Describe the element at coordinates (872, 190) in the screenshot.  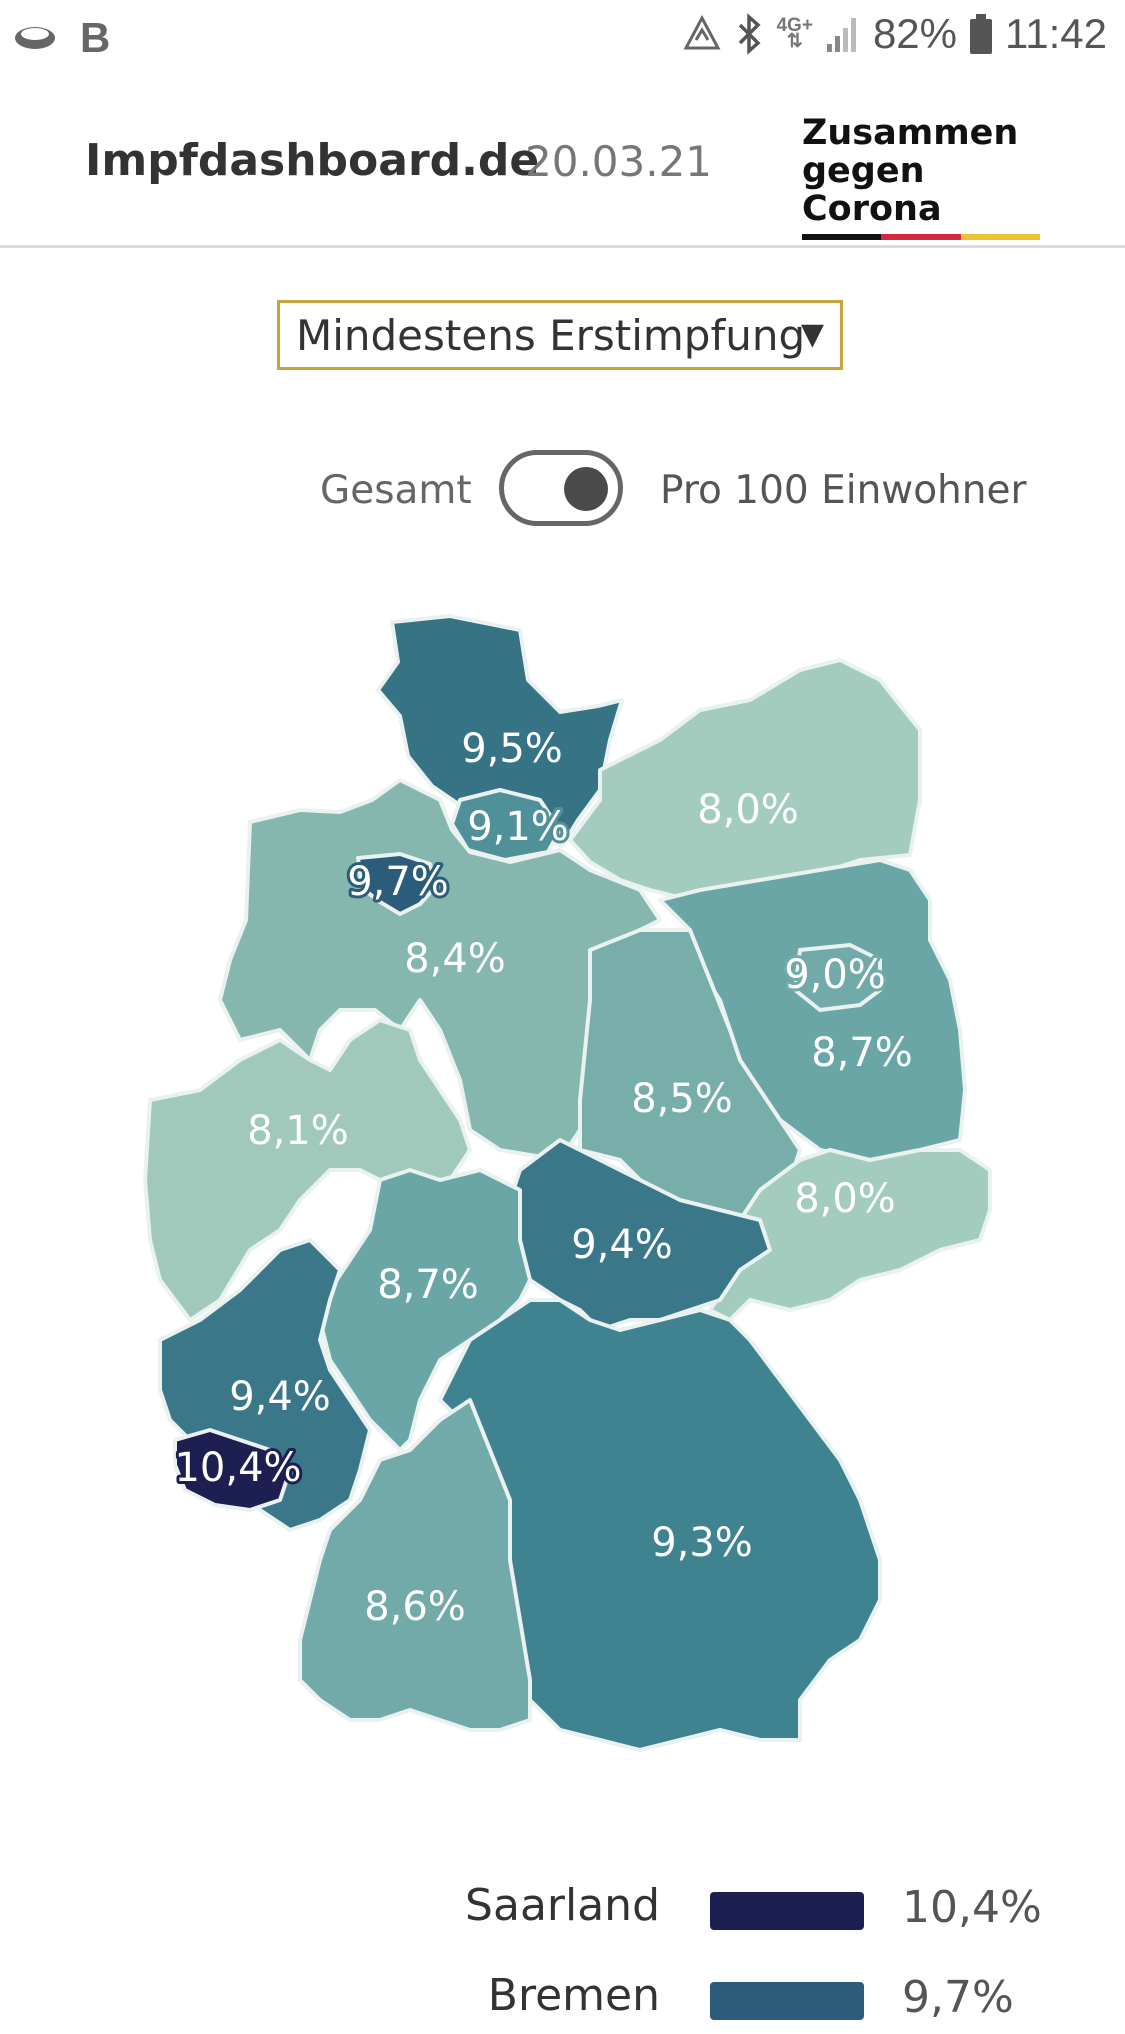
I see `logo-line-2: gegen Corona` at that location.